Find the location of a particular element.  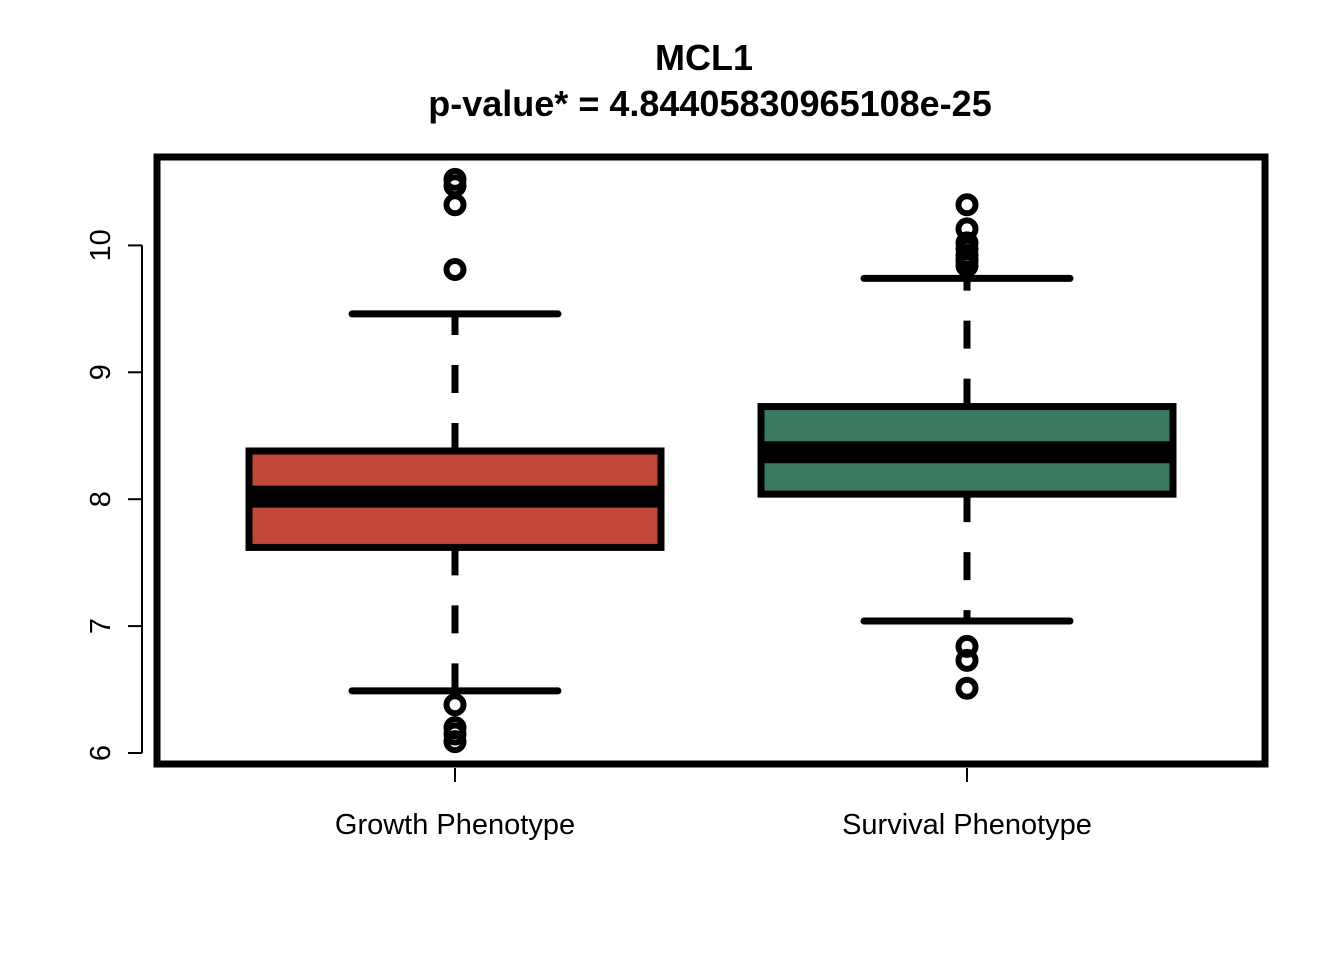

y-tick-label: 9 is located at coordinates (101, 372).